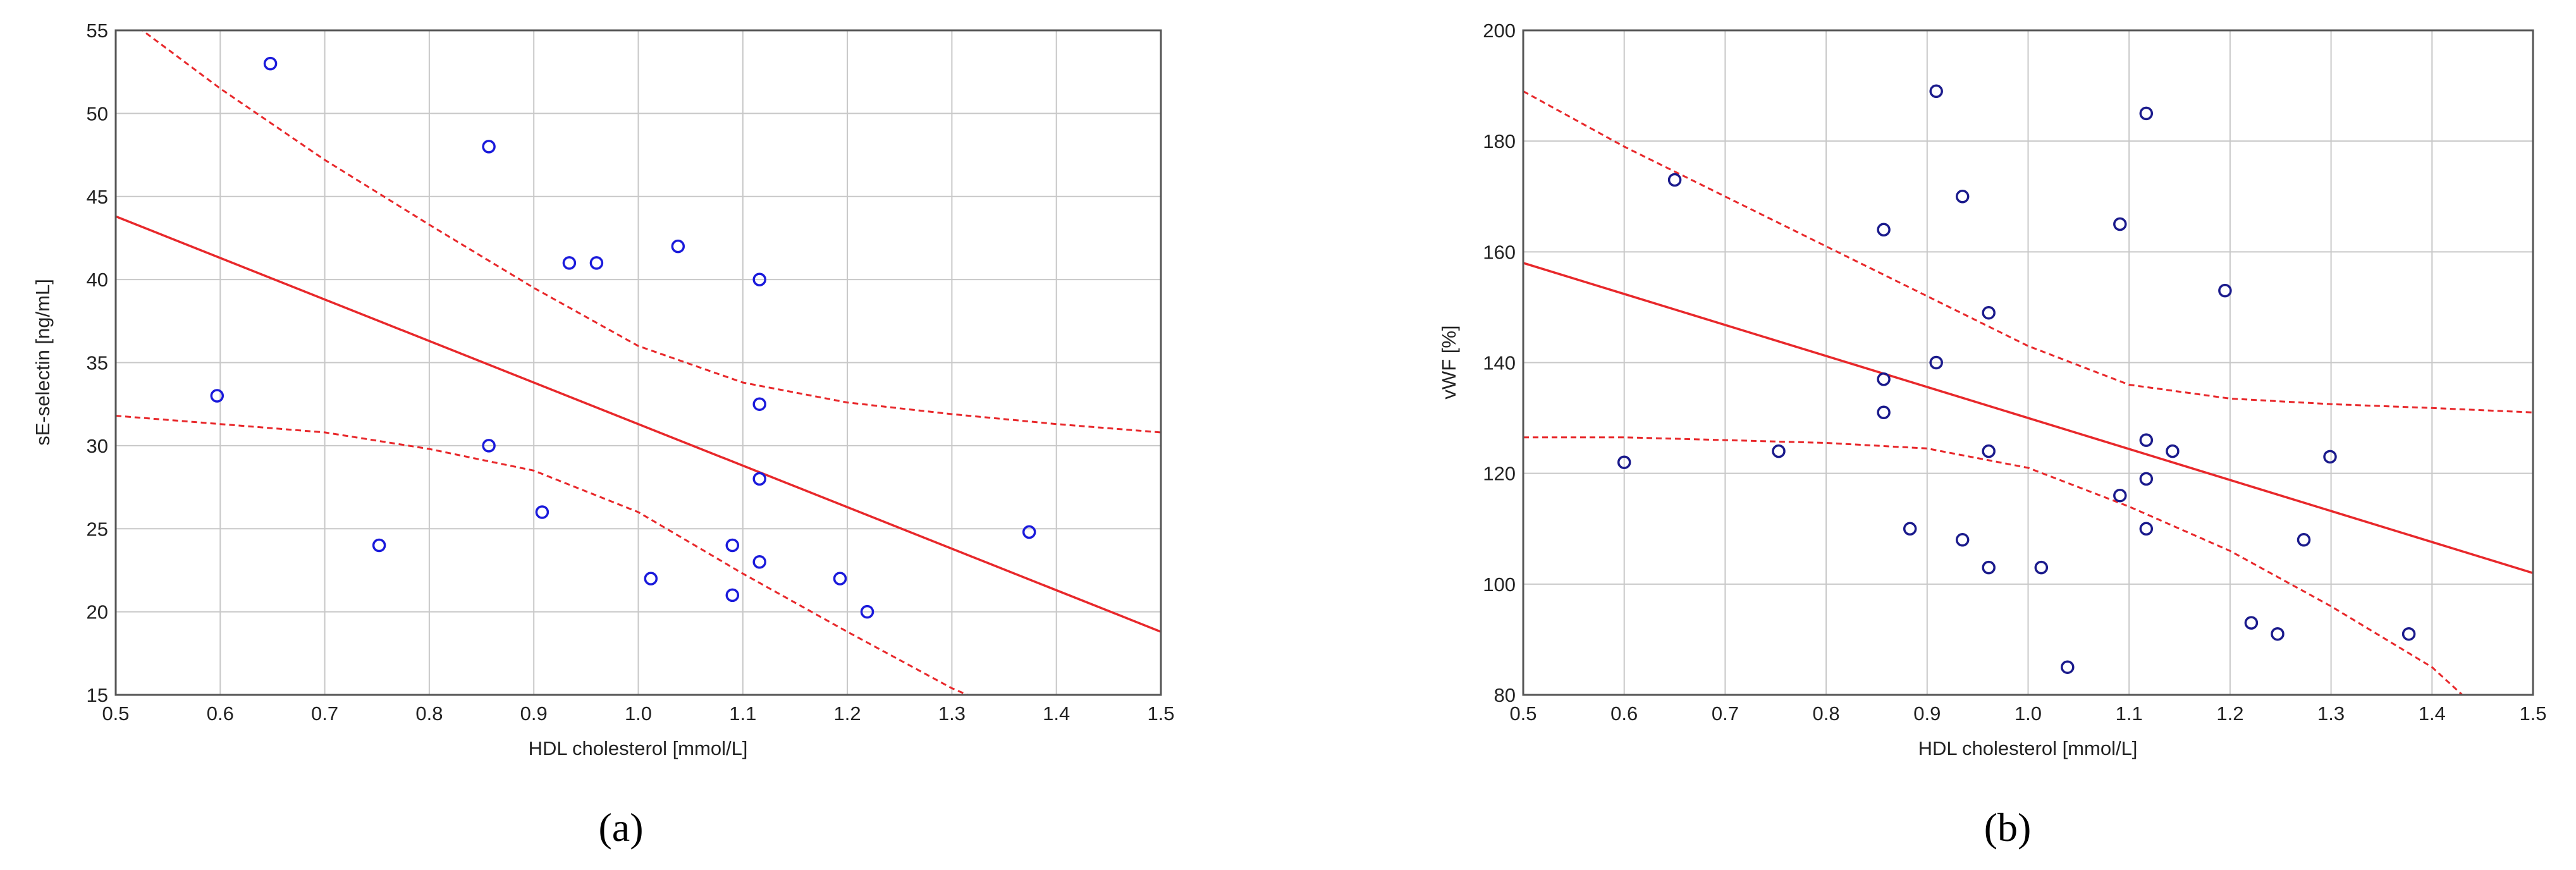 The image size is (2576, 870). What do you see at coordinates (2331, 713) in the screenshot?
I see `chart-b-x-tick-label: 1.3` at bounding box center [2331, 713].